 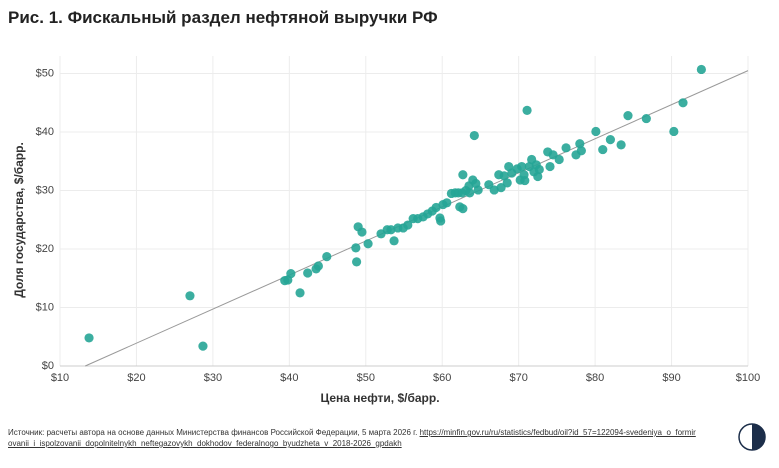 I want to click on y-tick-label: $50, so click(x=45, y=73).